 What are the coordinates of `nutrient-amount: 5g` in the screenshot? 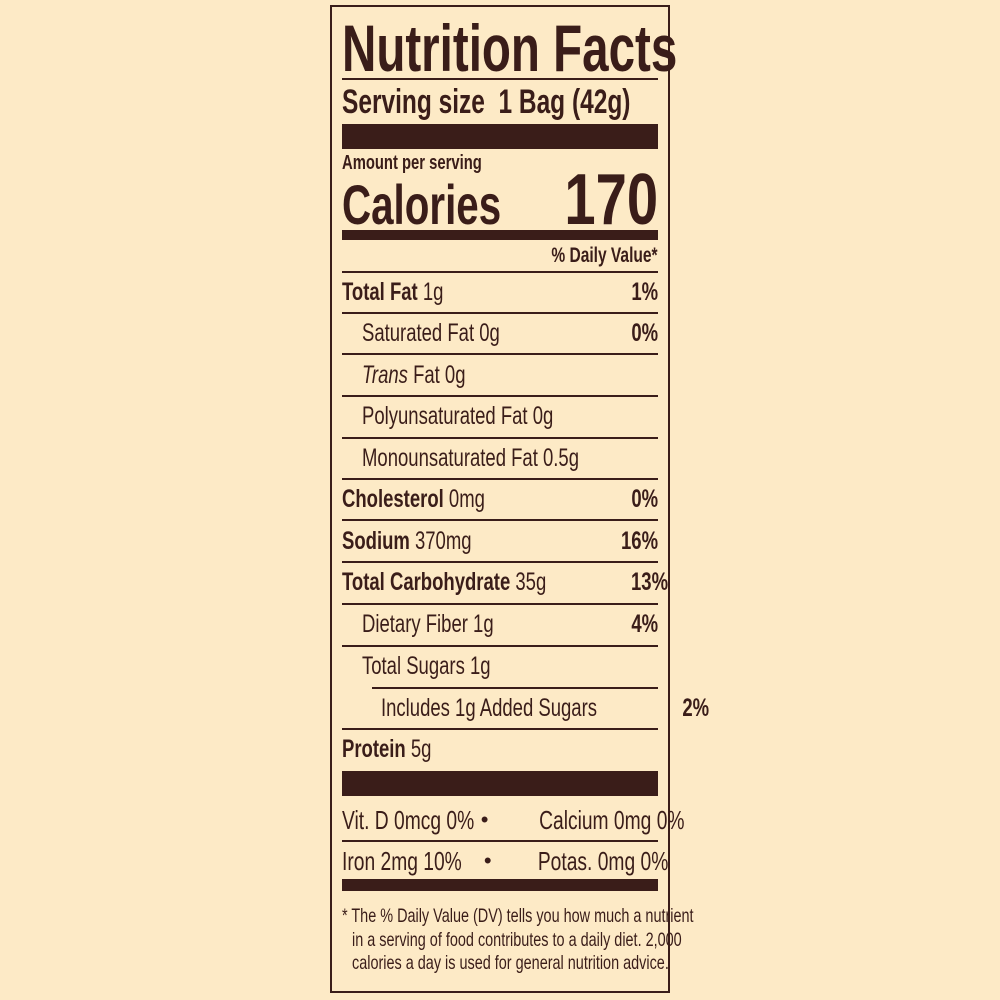 It's located at (421, 748).